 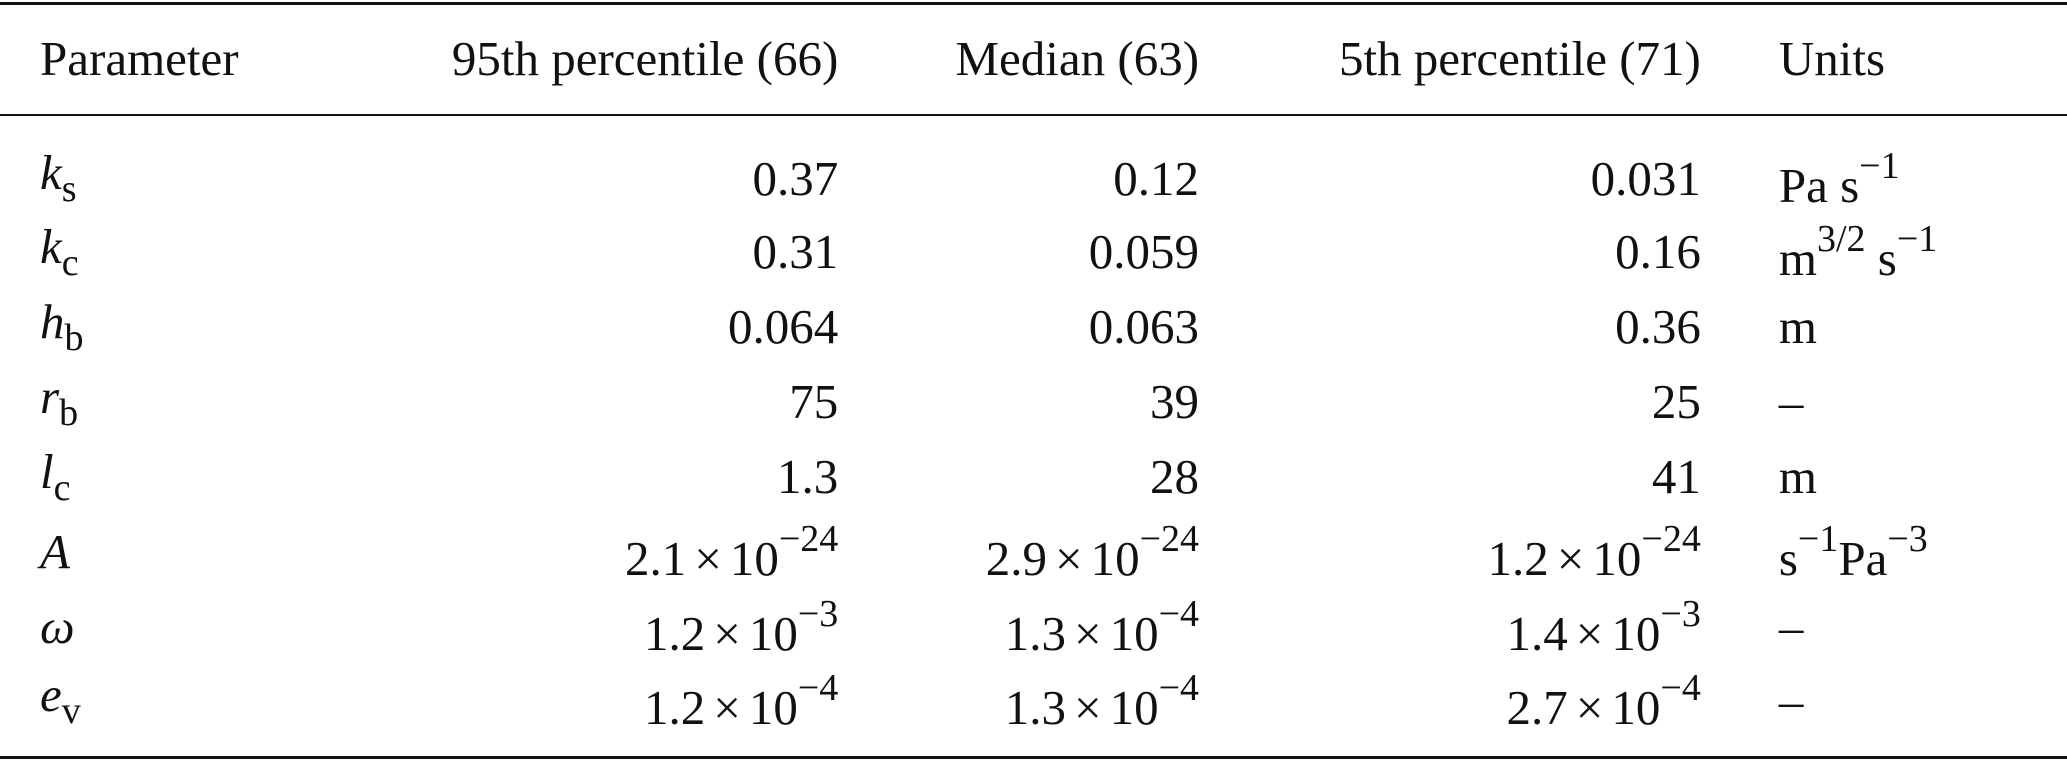 I want to click on 95th-percentile-value: 75, so click(x=814, y=401).